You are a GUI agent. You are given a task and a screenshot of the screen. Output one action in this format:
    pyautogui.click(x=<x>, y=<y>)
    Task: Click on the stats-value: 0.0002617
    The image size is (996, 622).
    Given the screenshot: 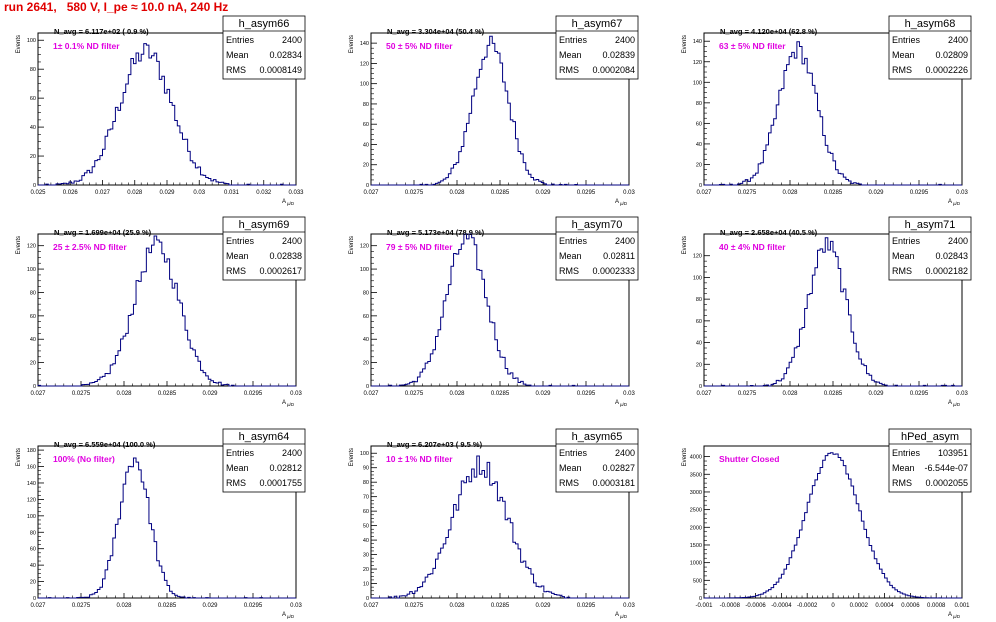 What is the action you would take?
    pyautogui.click(x=280, y=271)
    